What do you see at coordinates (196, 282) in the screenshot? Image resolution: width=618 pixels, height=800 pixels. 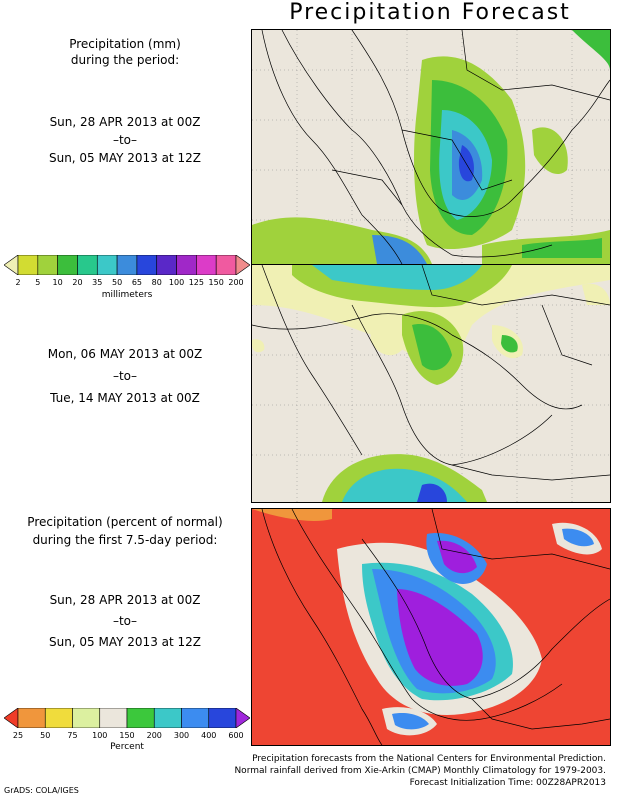 I see `mm-colorbar-tick-label: 125` at bounding box center [196, 282].